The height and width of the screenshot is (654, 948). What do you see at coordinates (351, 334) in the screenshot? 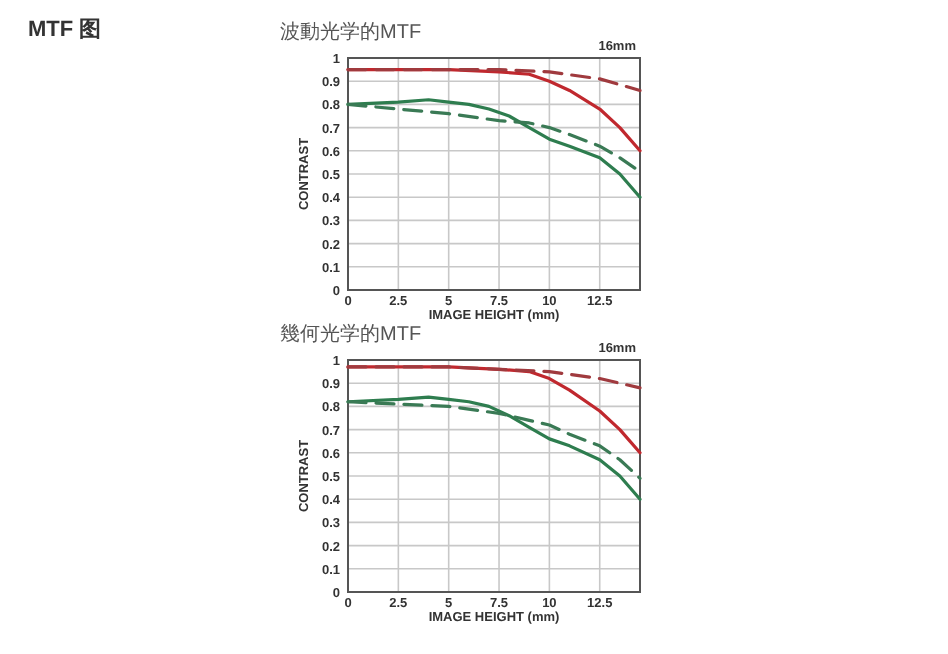
I see `chart-title: 幾何光学的MTF` at bounding box center [351, 334].